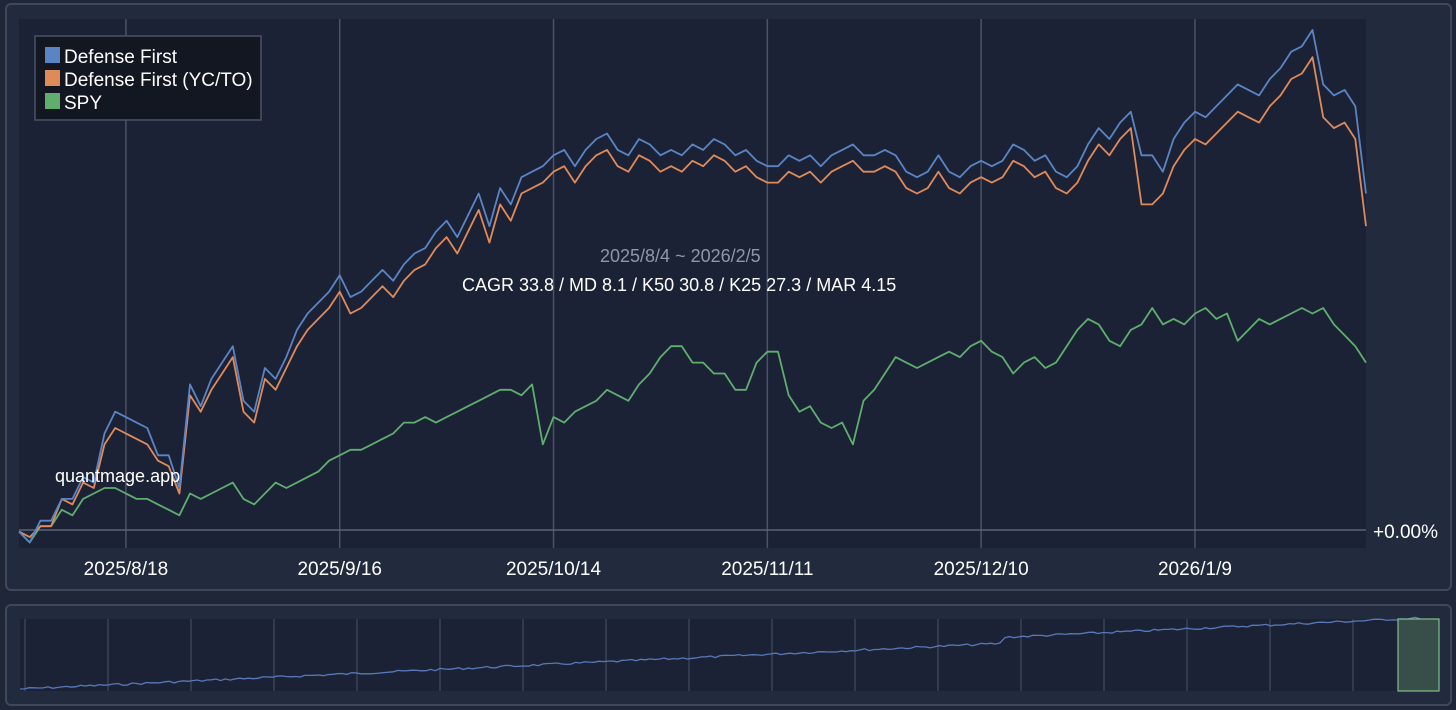  Describe the element at coordinates (981, 569) in the screenshot. I see `x-tick-label: 2025/12/10` at that location.